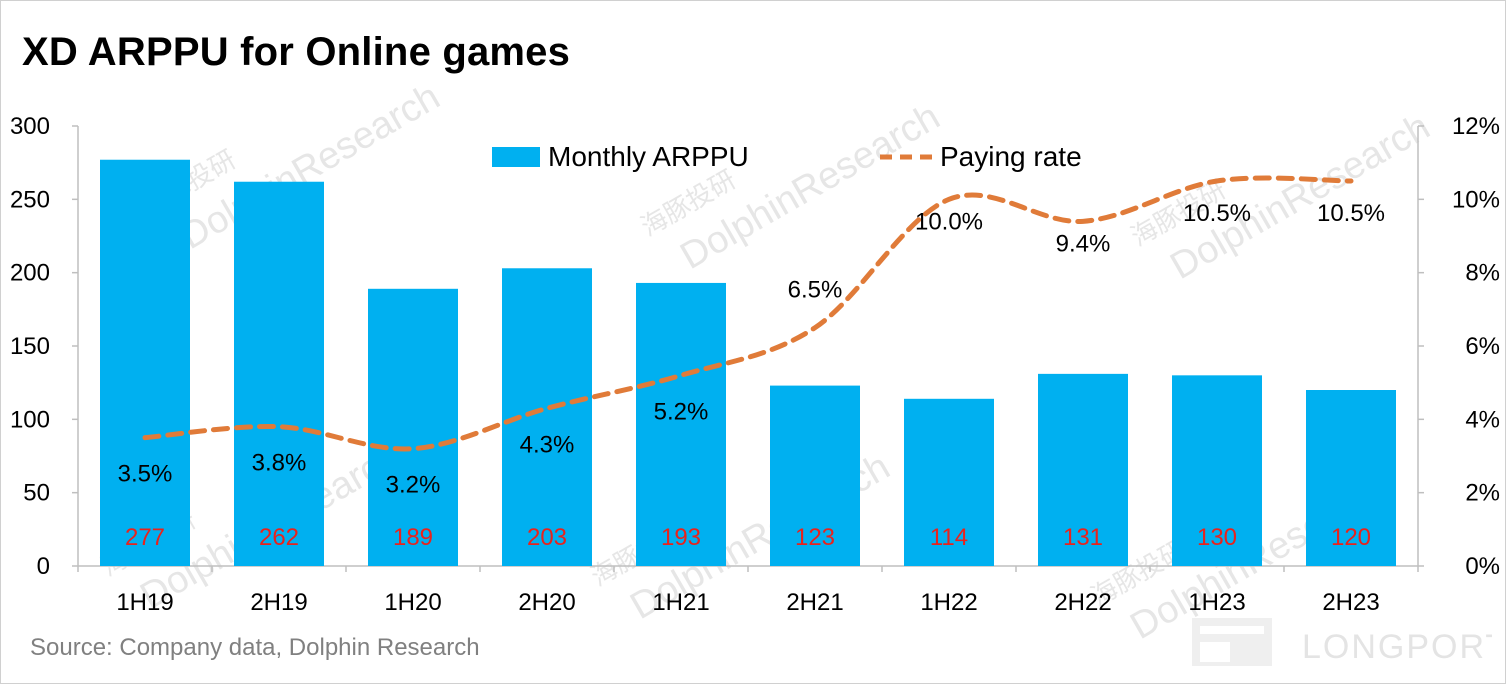  Describe the element at coordinates (30, 273) in the screenshot. I see `y-tick-label-left: 200` at that location.